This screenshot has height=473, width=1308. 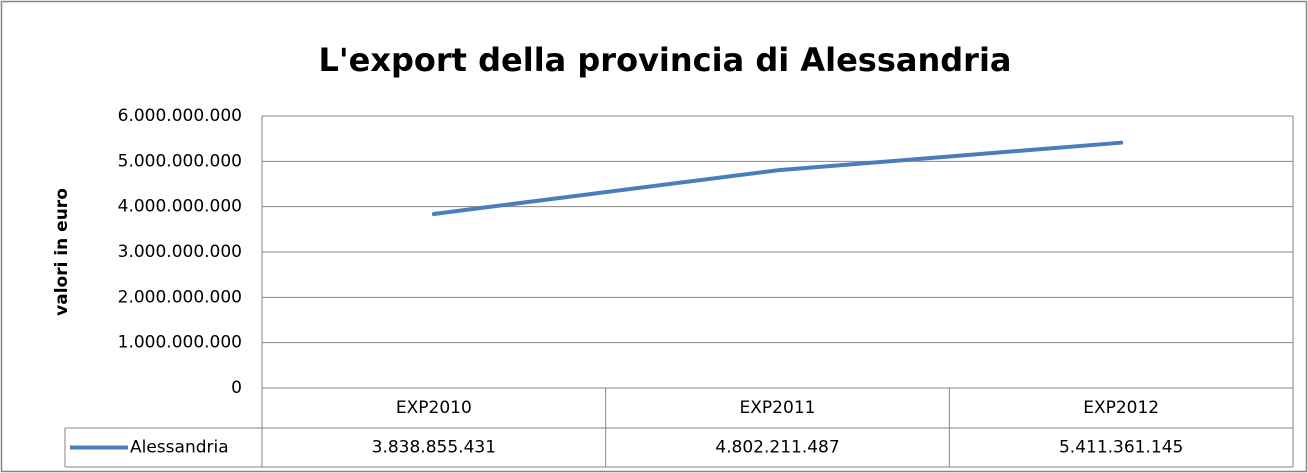 I want to click on y-axis-label: valori in euro, so click(x=62, y=252).